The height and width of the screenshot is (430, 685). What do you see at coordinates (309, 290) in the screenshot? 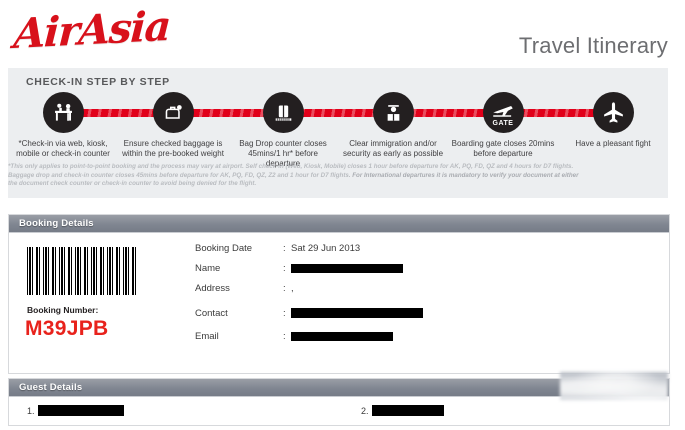
I see `field-row-address: Address : ,` at bounding box center [309, 290].